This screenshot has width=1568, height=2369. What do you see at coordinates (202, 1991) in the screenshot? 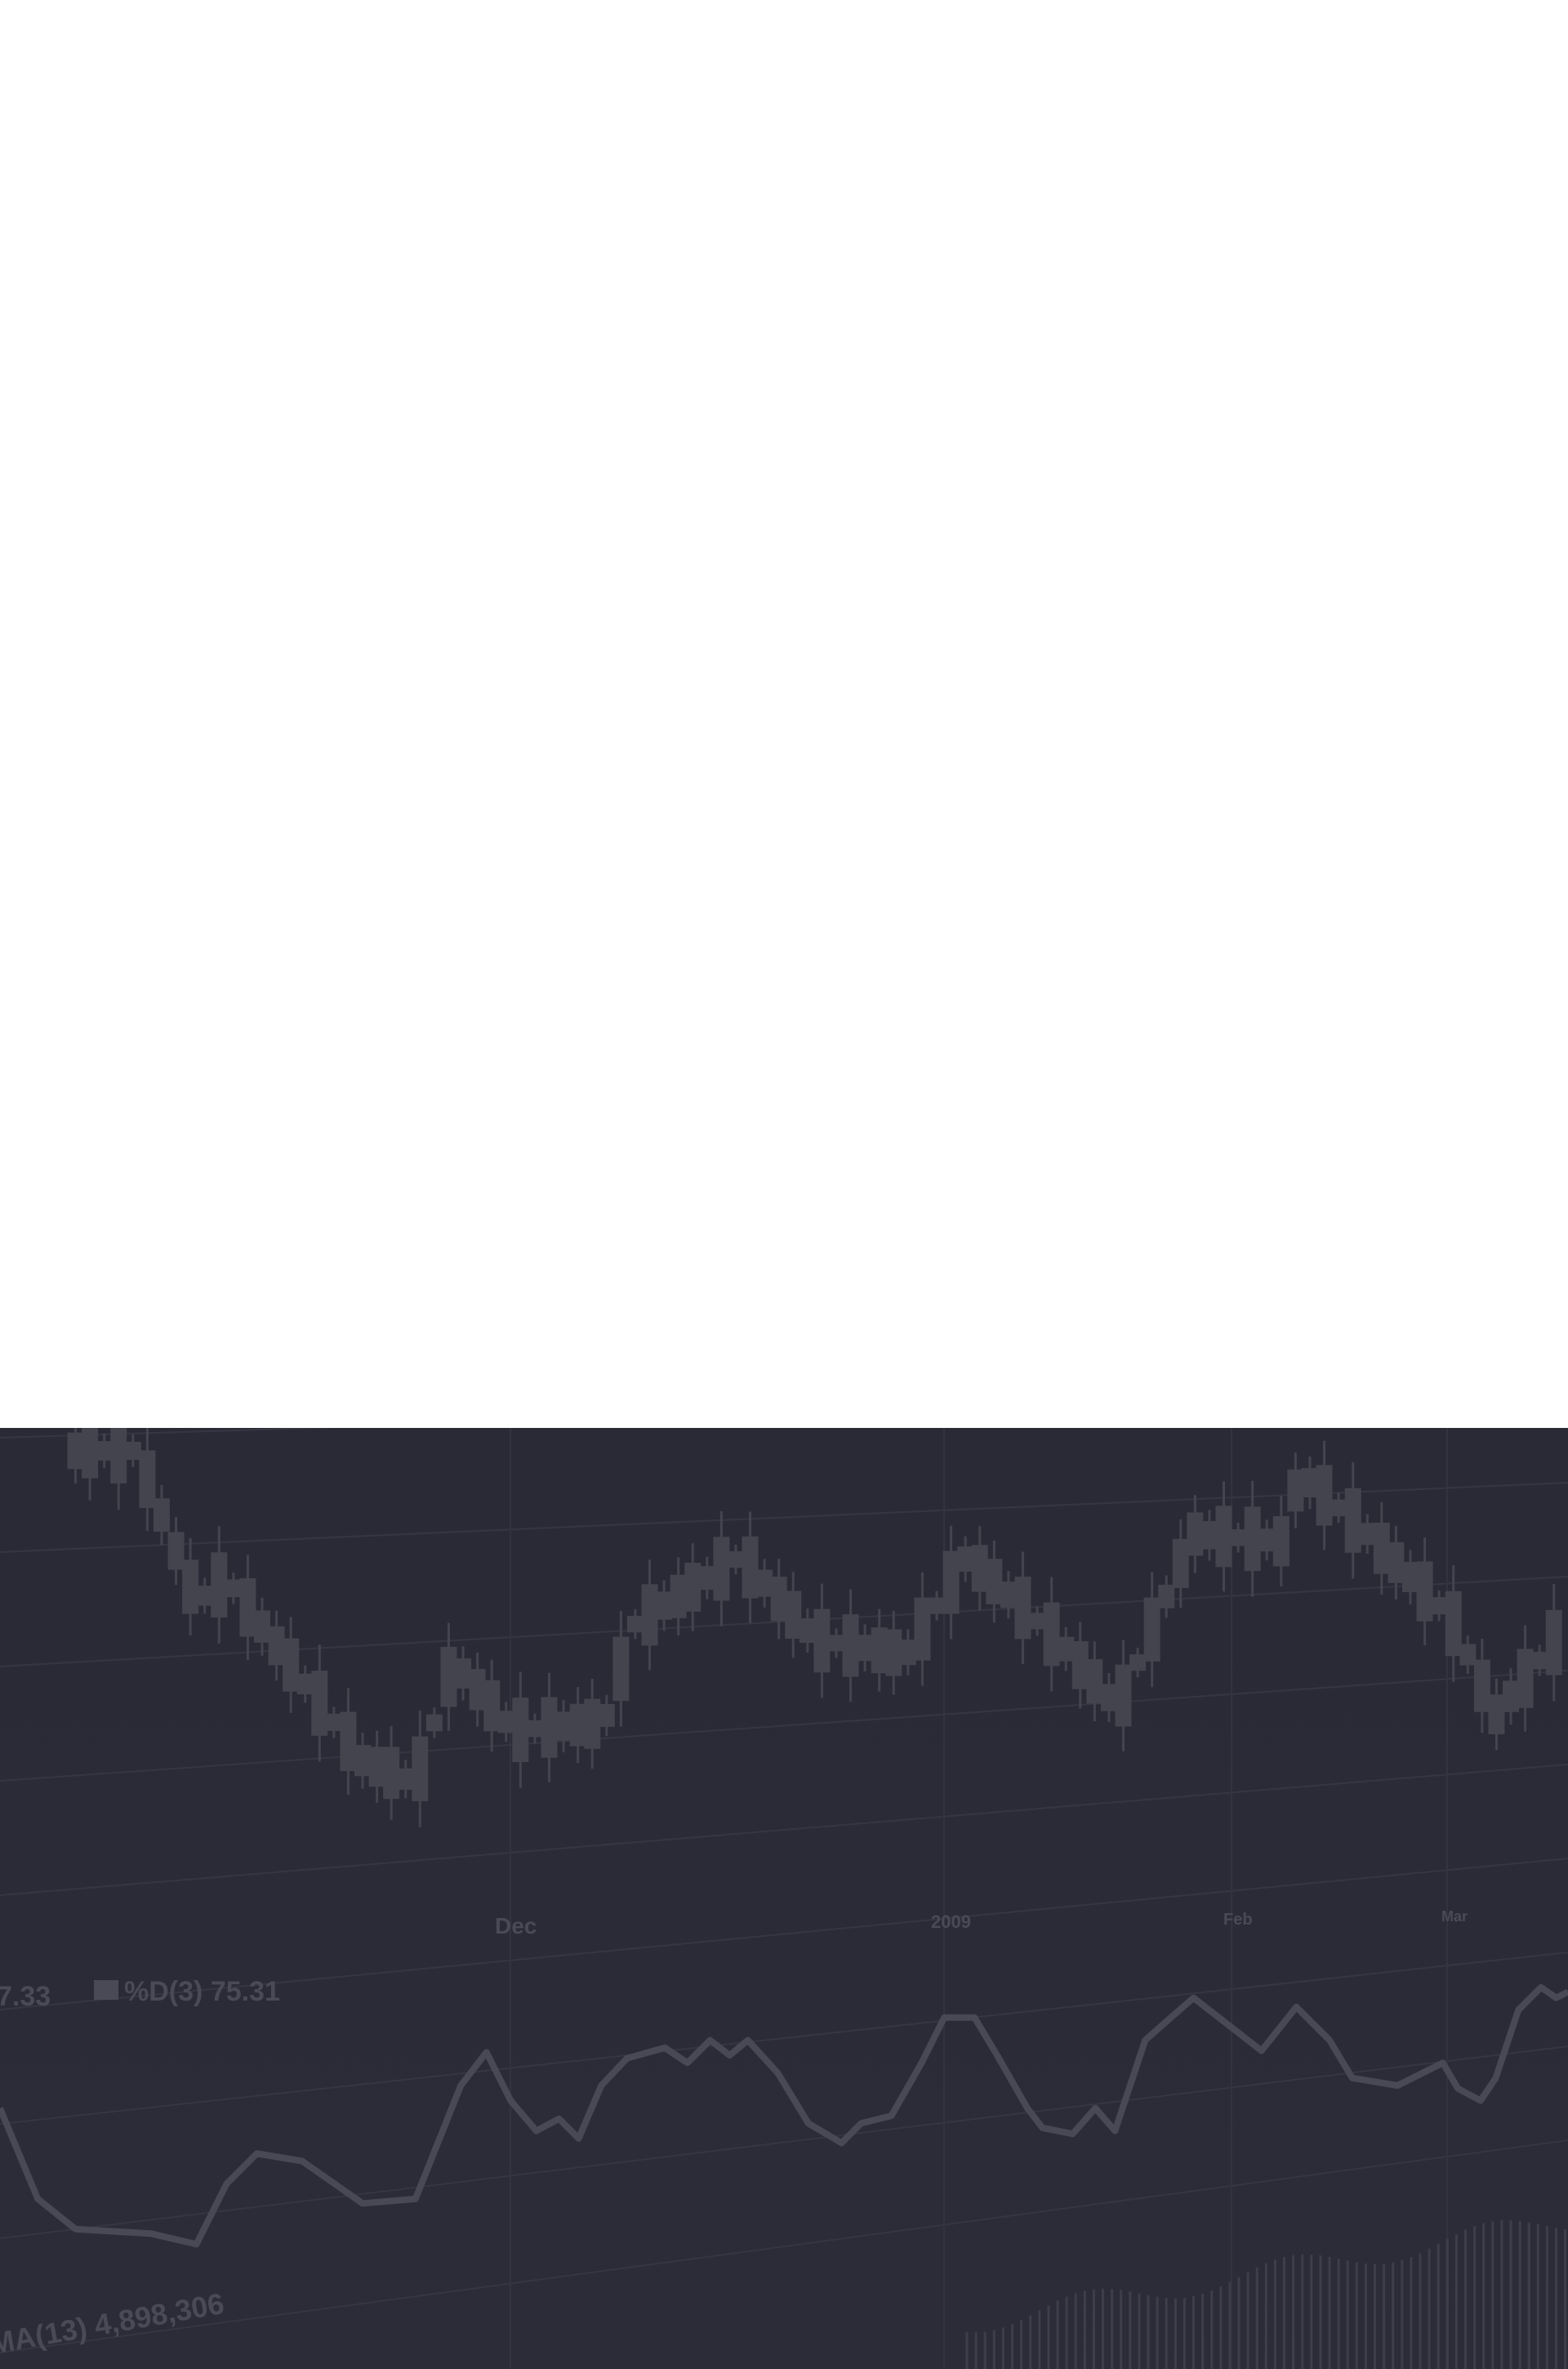
I see `indicator-label: %D(3) 75.31` at bounding box center [202, 1991].